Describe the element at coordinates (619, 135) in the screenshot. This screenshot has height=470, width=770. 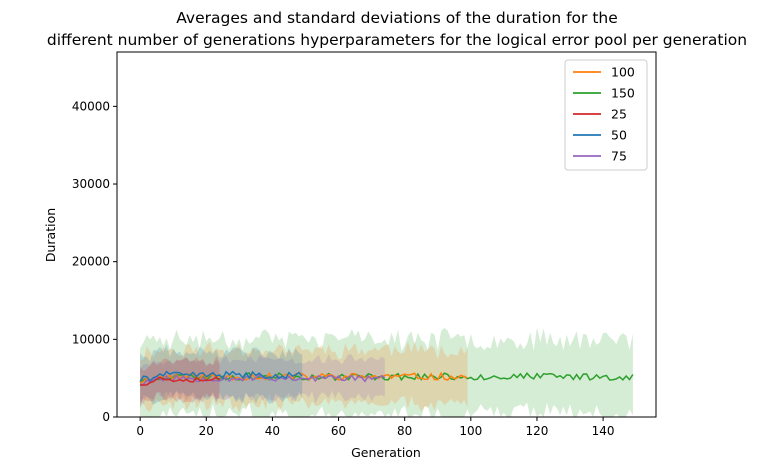
I see `legend-label-50: 50` at that location.